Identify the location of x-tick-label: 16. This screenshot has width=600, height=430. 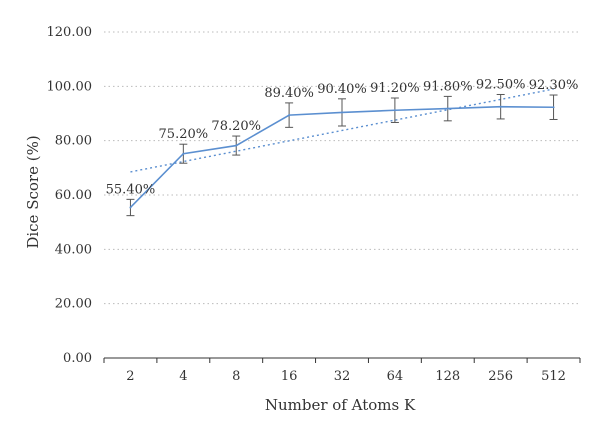
(289, 376).